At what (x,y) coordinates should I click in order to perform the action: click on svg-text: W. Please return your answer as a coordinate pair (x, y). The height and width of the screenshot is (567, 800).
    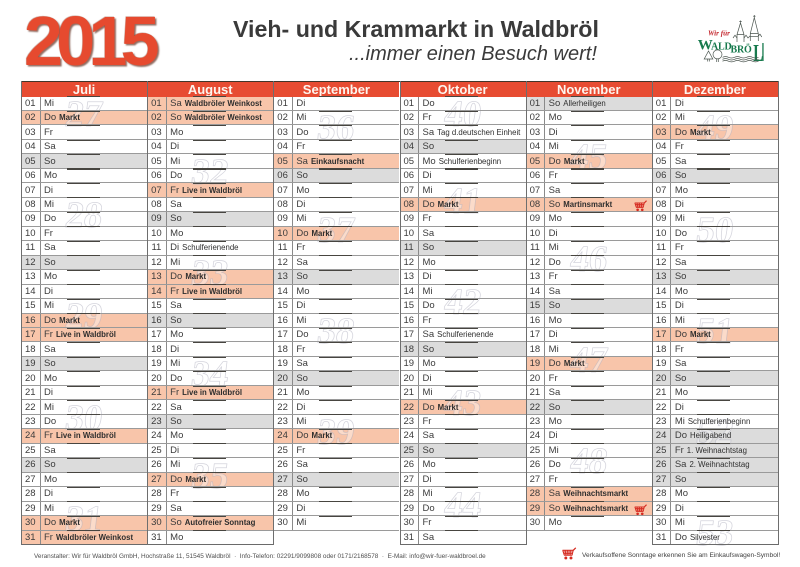
    Looking at the image, I should click on (705, 45).